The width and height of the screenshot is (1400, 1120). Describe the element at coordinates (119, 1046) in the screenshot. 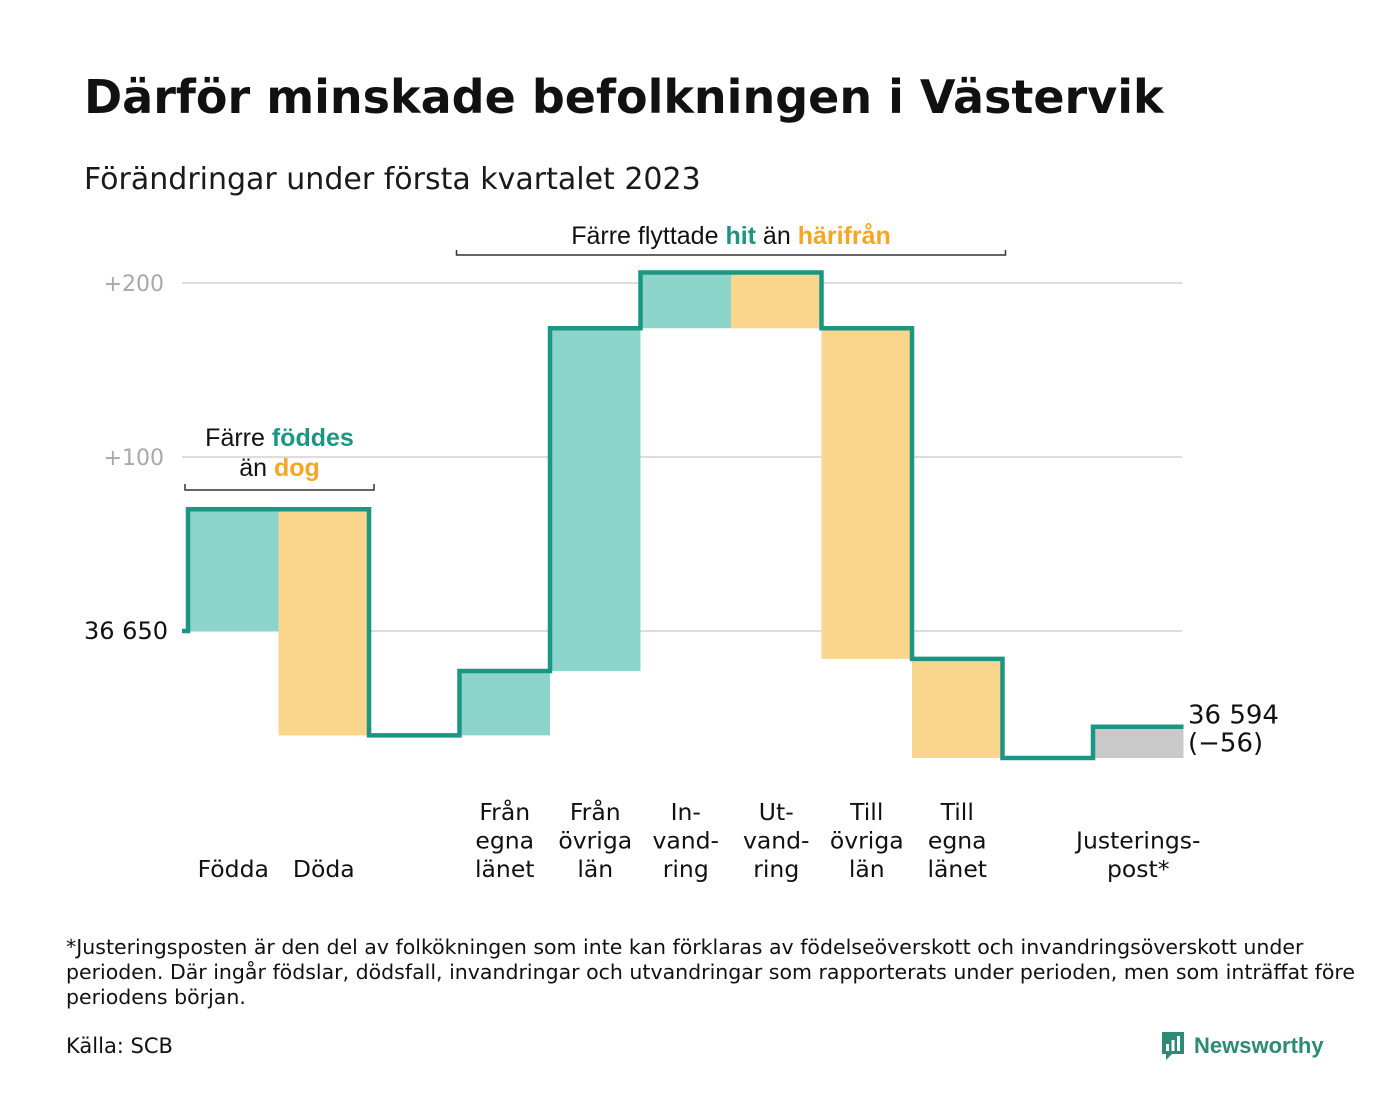

I see `source-text: Källa: SCB` at that location.